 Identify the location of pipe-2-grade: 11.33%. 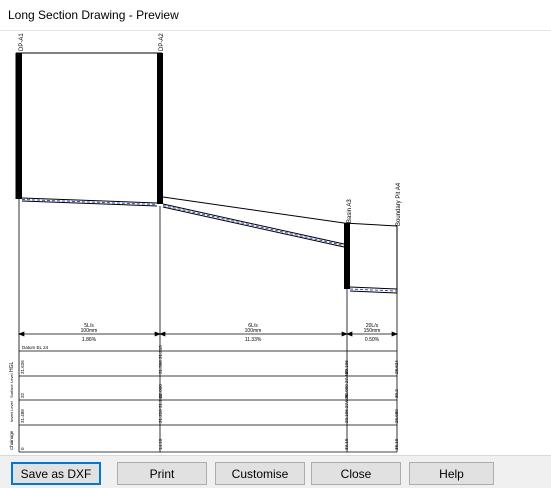
(253, 340).